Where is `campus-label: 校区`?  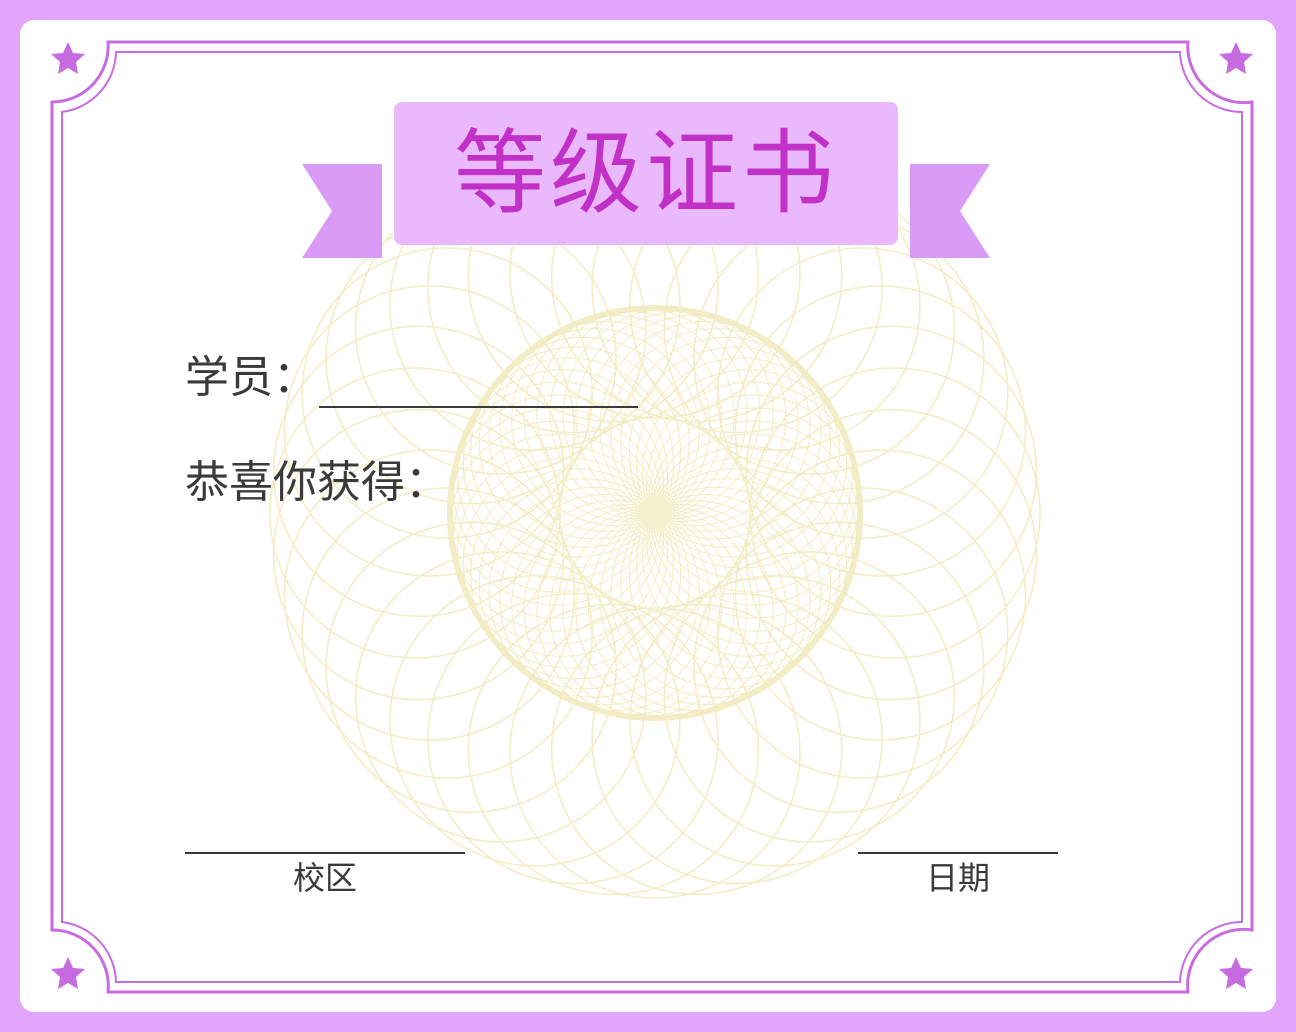 campus-label: 校区 is located at coordinates (324, 878).